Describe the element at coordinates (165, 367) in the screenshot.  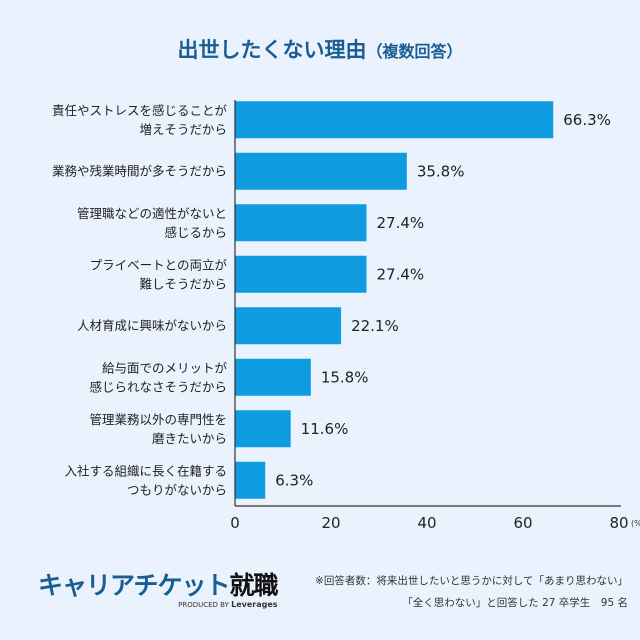
I see `category-label: 給与面でのメリットが` at that location.